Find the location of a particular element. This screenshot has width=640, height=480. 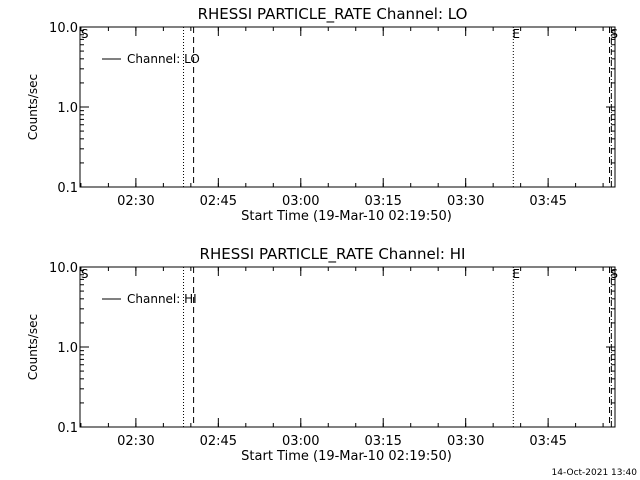

panel2-x-tick-label: 03:00 is located at coordinates (300, 441).